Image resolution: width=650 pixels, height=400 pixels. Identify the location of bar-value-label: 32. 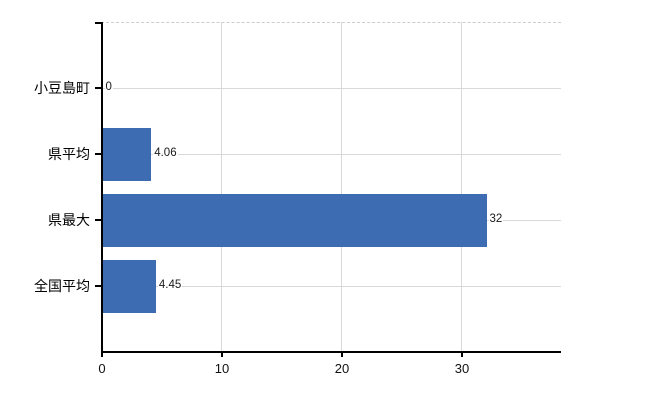
(496, 219).